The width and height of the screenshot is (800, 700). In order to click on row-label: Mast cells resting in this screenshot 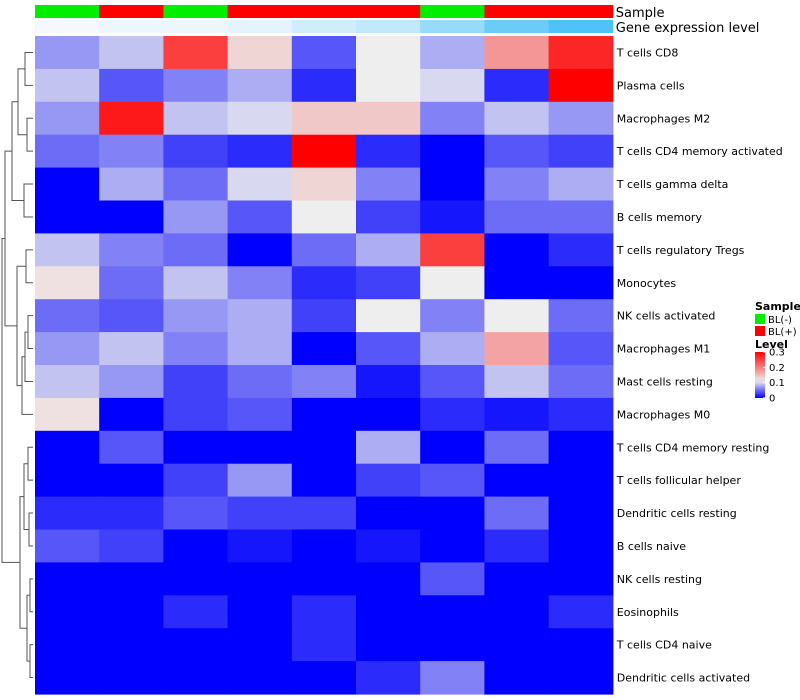, I will do `click(665, 381)`.